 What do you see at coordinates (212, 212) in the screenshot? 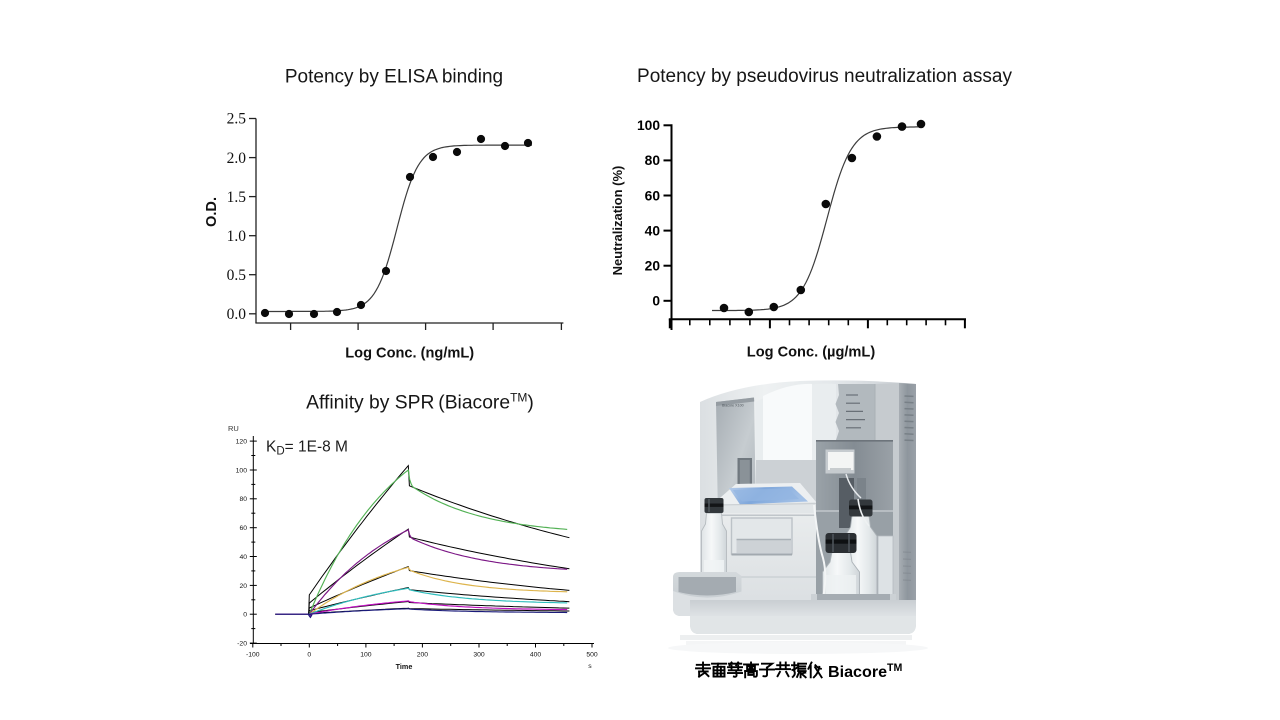
I see `svg-text: O.D.` at bounding box center [212, 212].